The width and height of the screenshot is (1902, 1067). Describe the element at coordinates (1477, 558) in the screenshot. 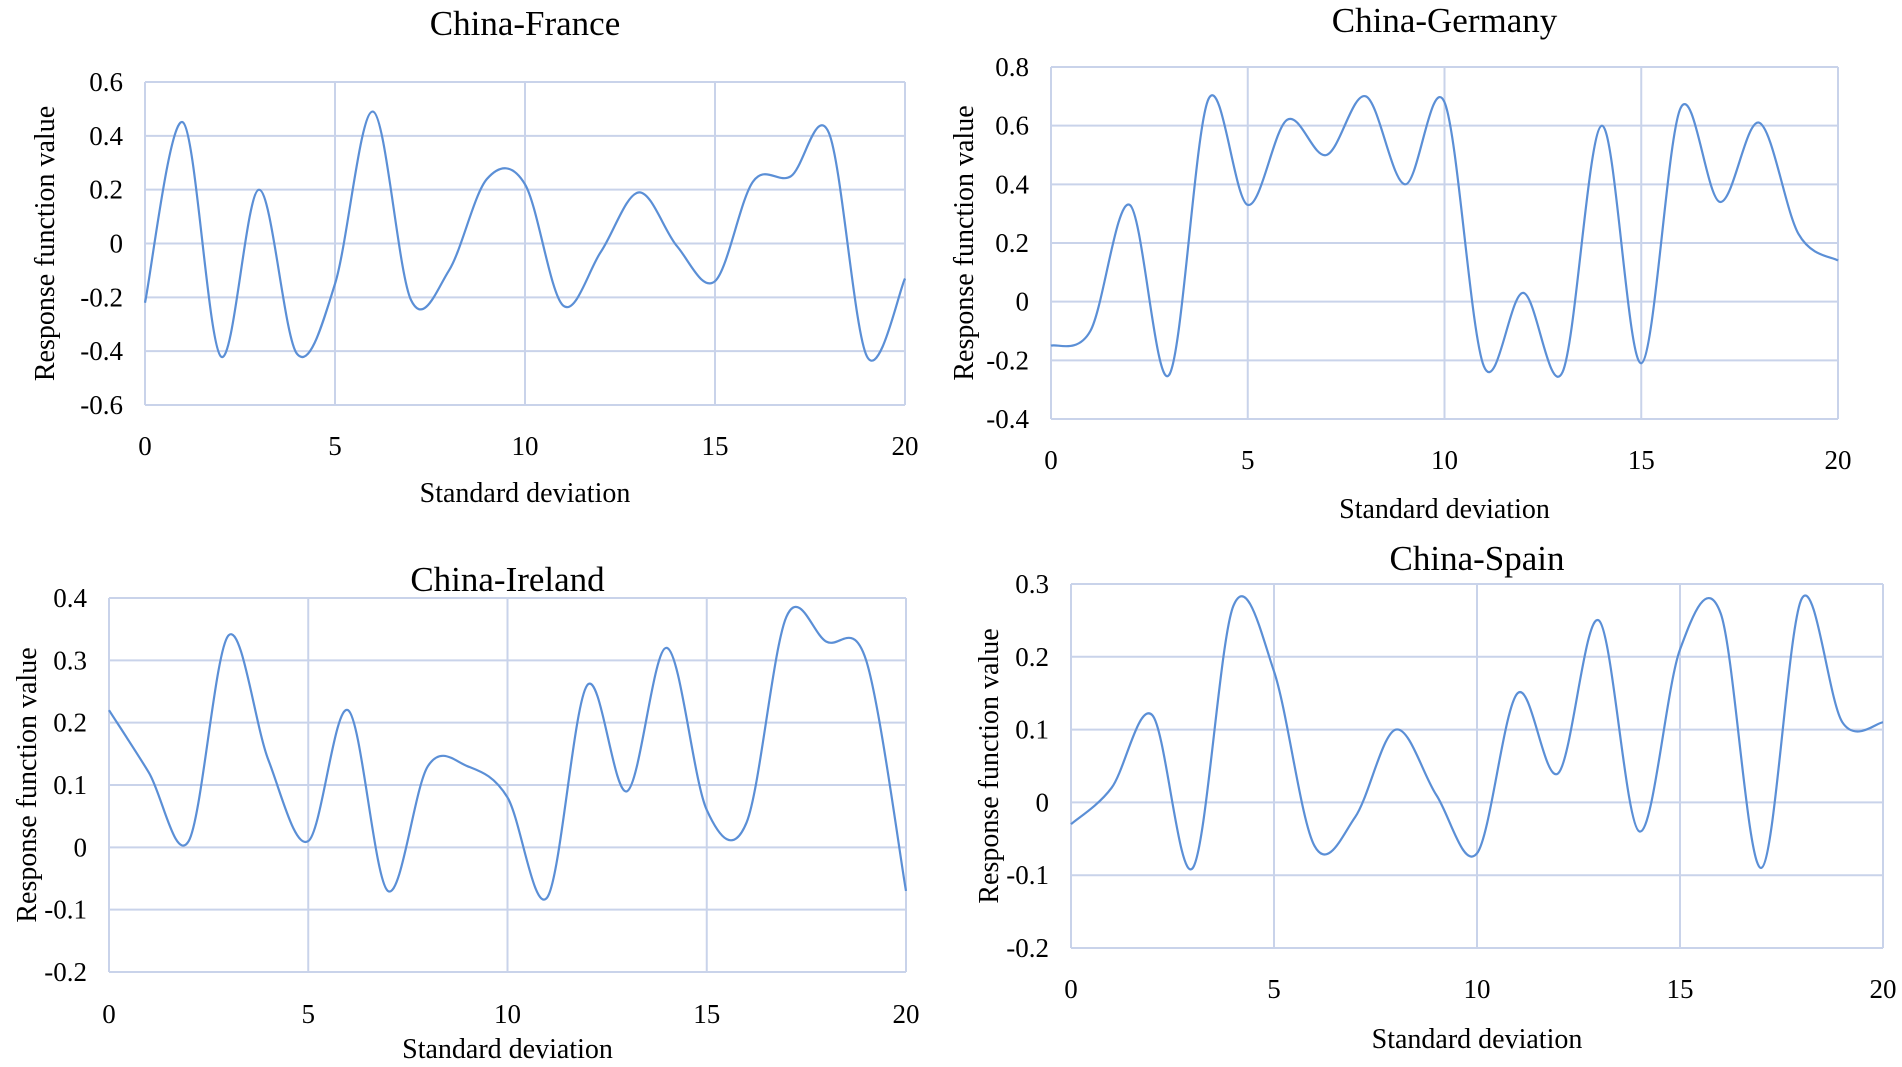

I see `chart-title: China-Spain` at that location.